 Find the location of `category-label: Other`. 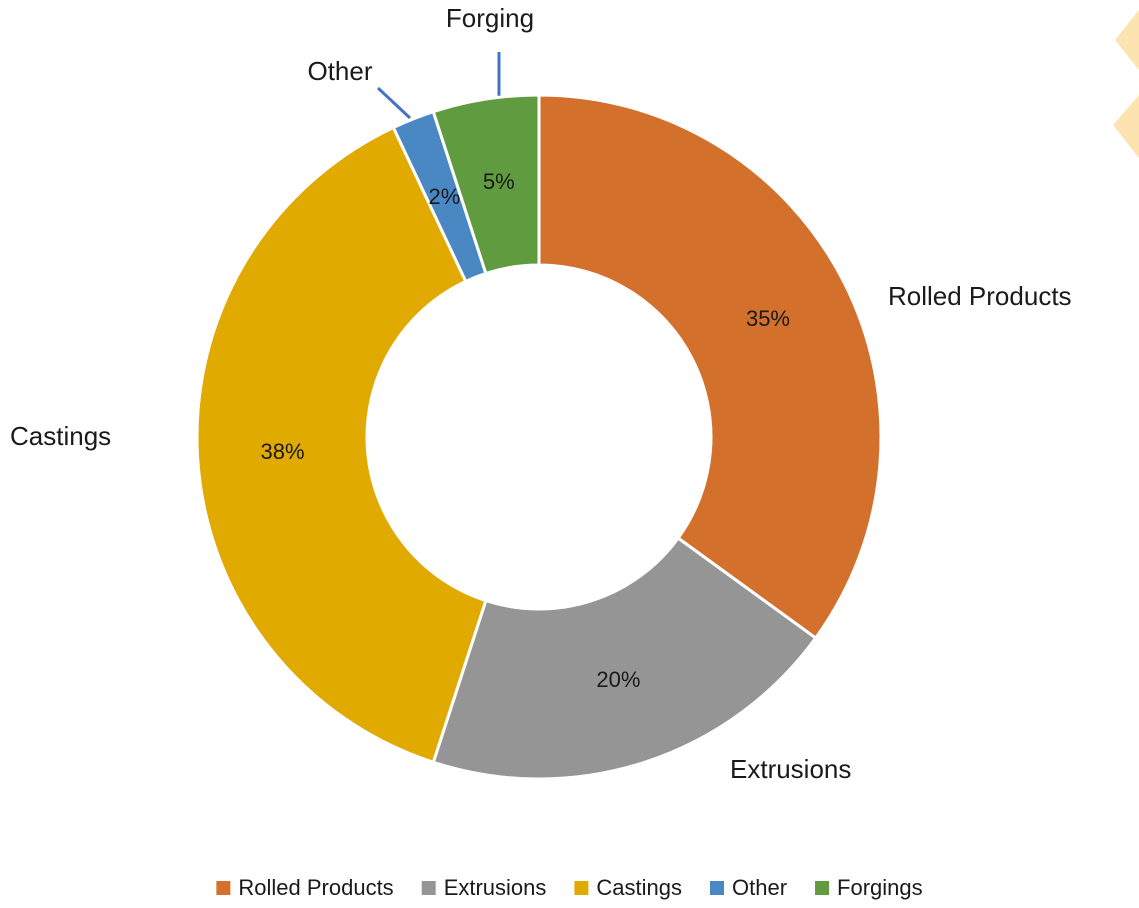

category-label: Other is located at coordinates (339, 71).